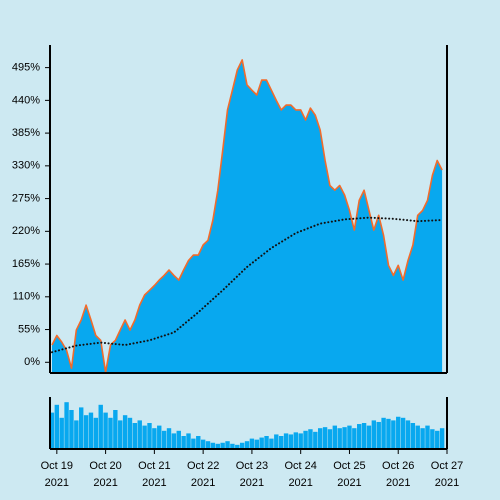  Describe the element at coordinates (447, 466) in the screenshot. I see `x-tick-label: Oct 27` at that location.